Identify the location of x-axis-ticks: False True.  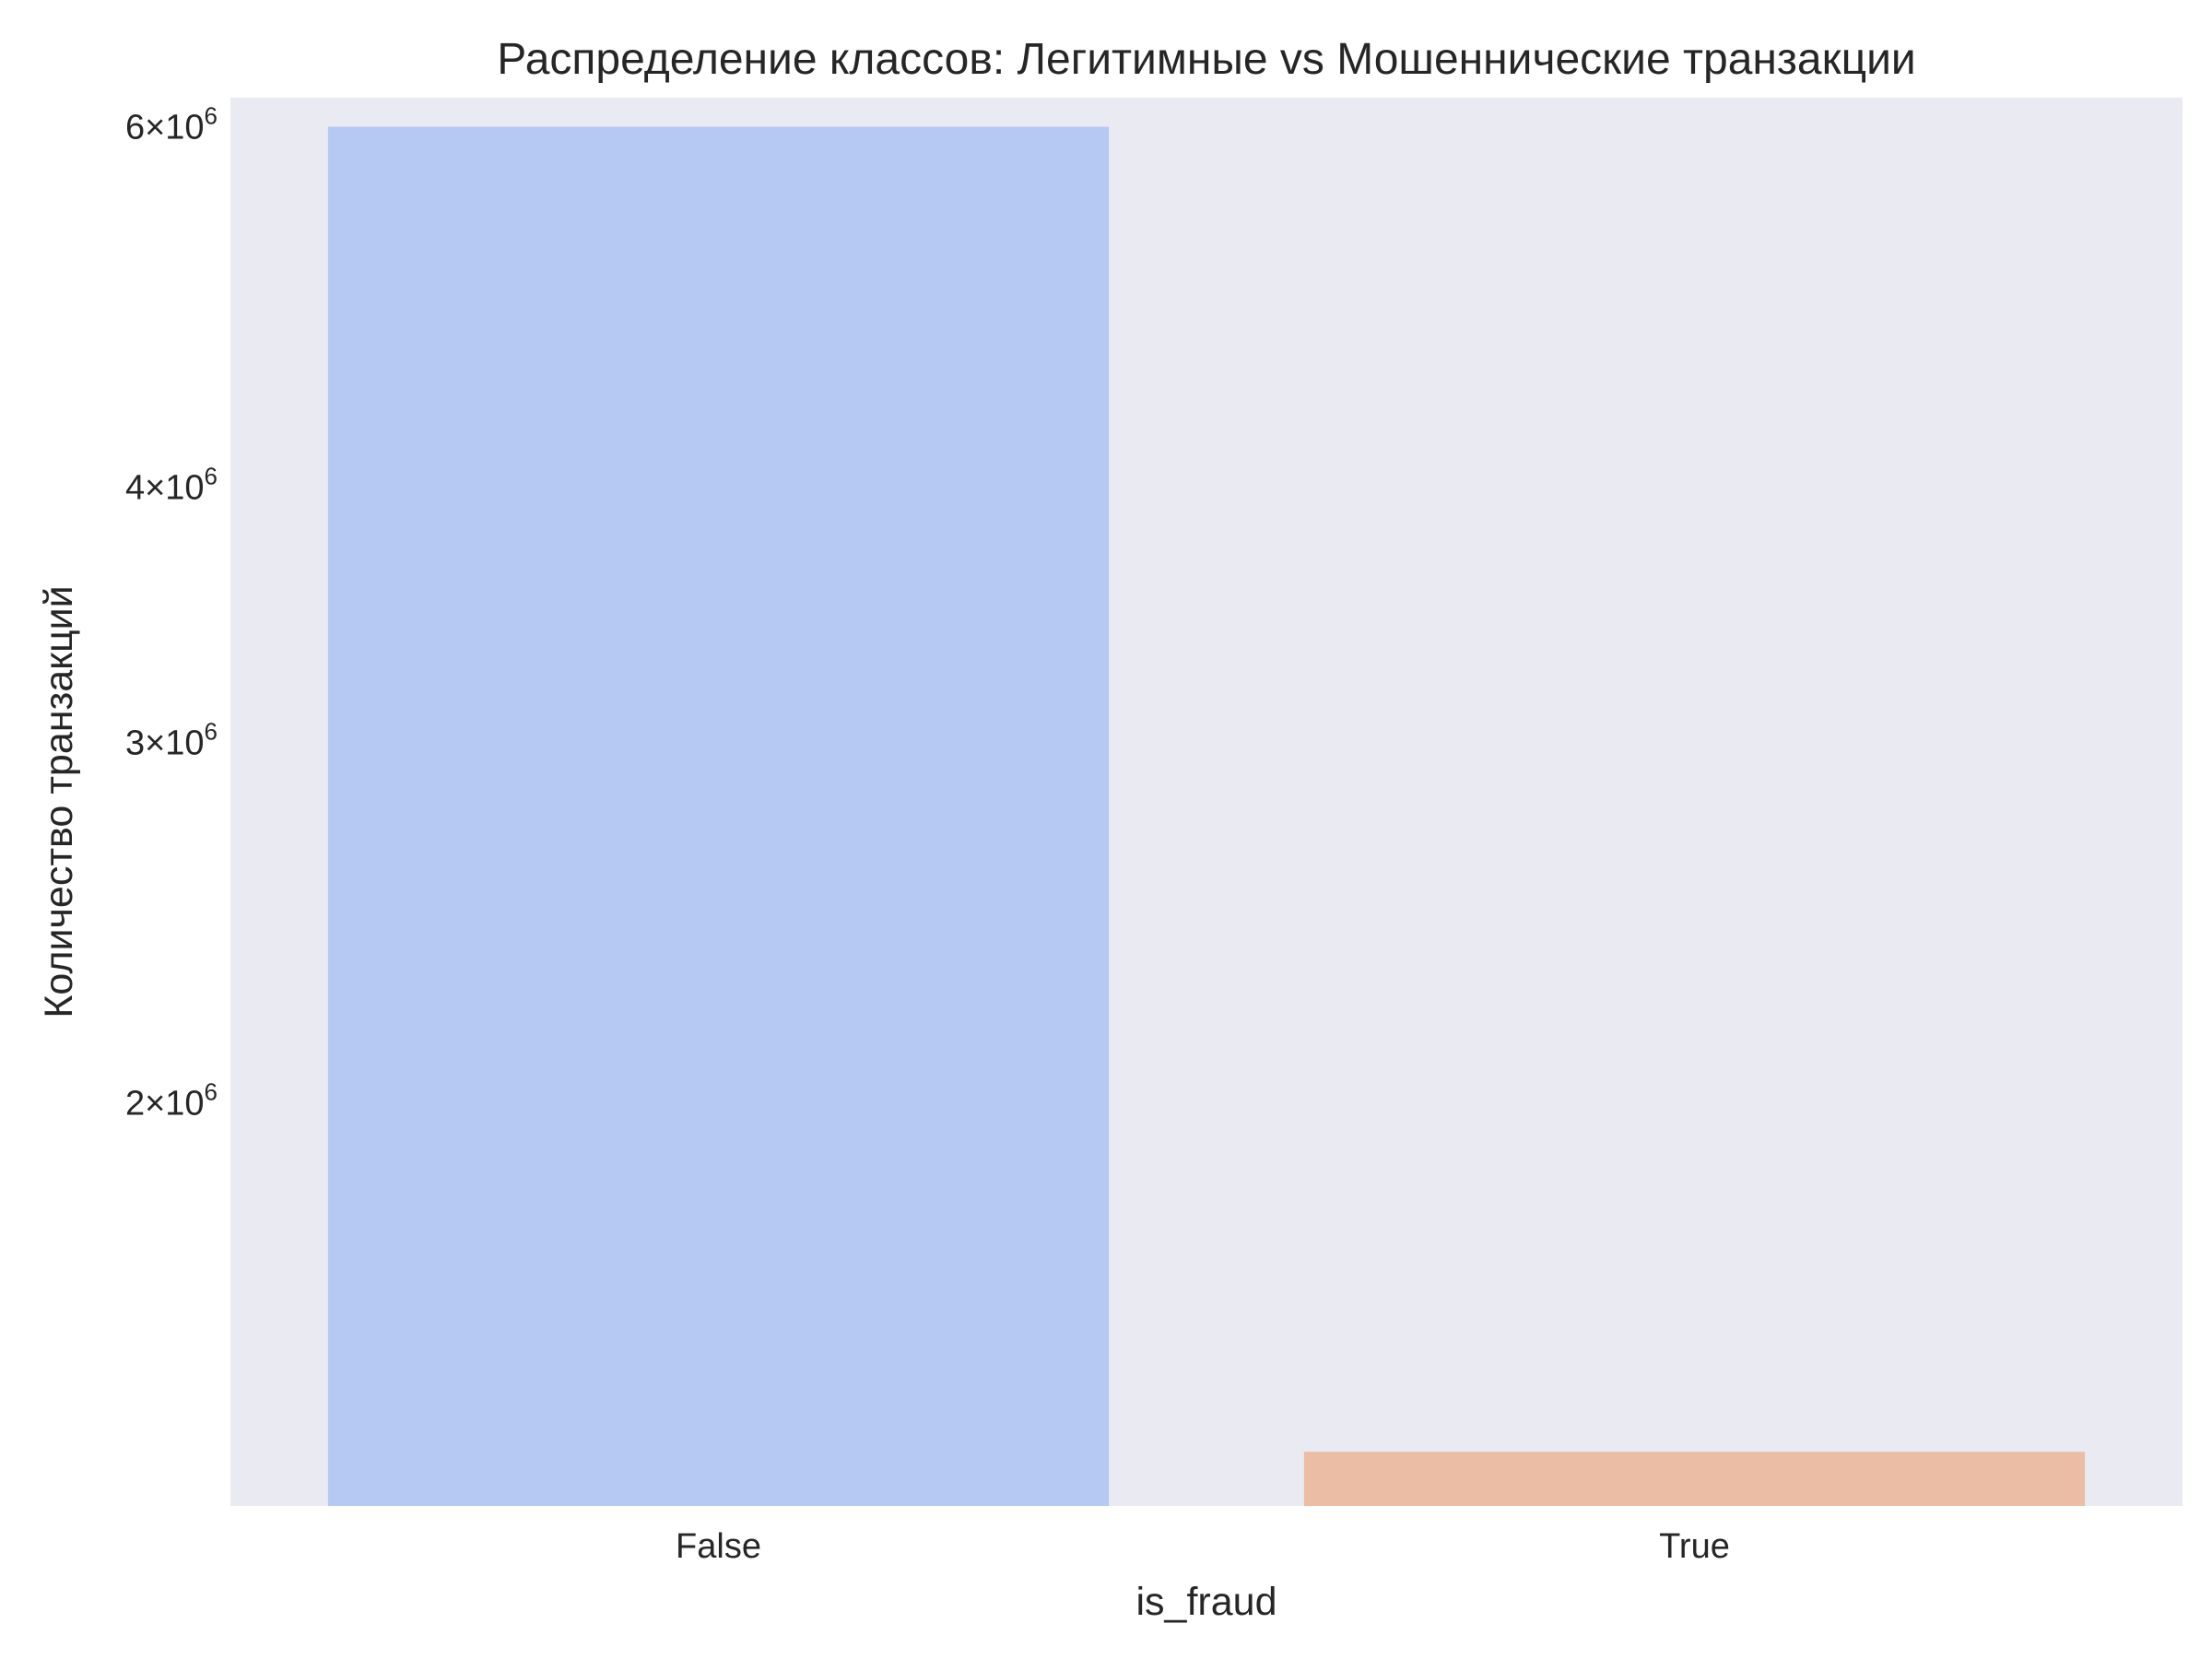
(1203, 1546).